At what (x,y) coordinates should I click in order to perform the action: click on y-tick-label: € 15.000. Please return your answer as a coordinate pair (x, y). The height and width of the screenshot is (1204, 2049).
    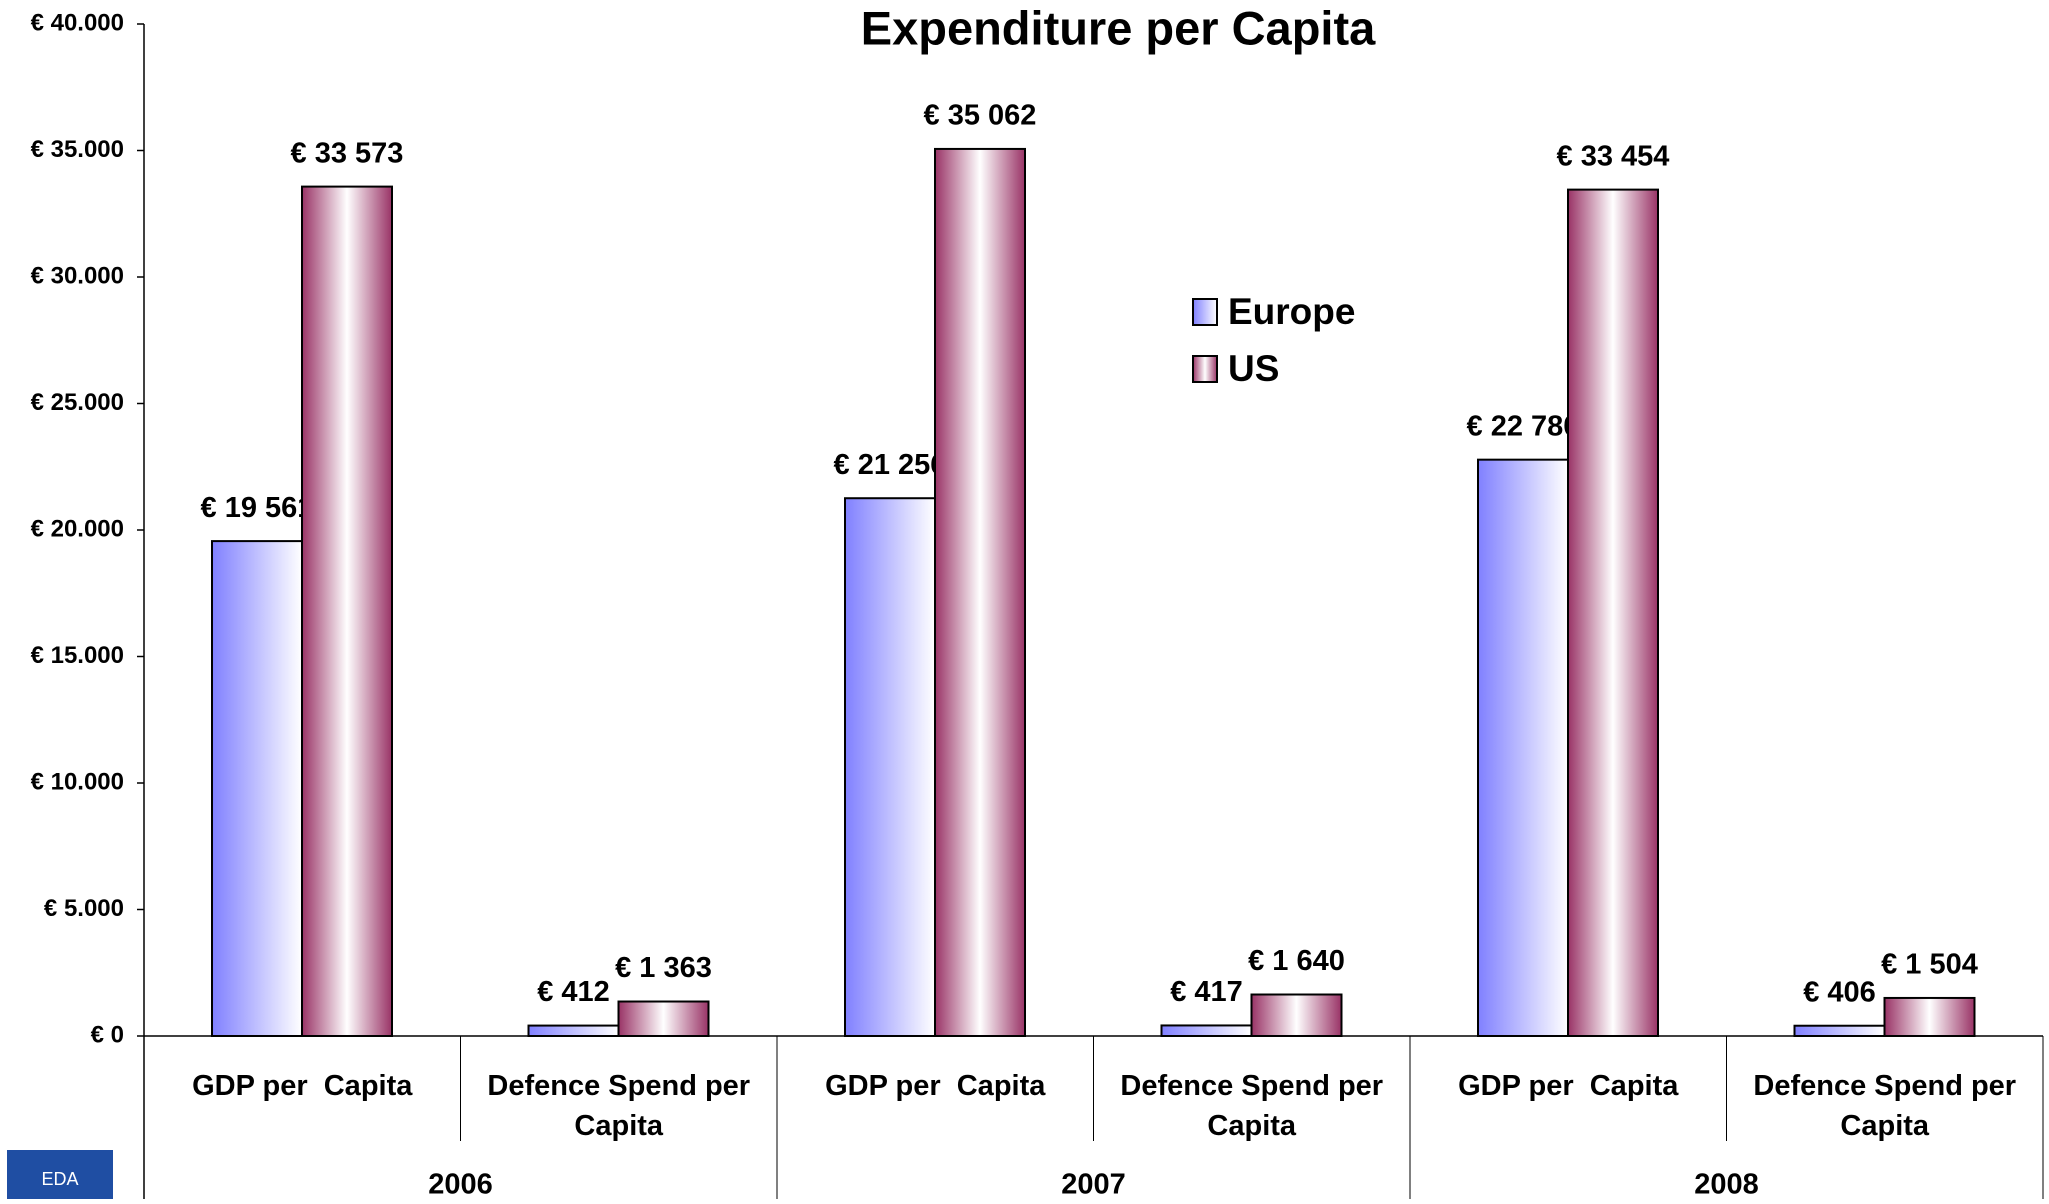
    Looking at the image, I should click on (77, 655).